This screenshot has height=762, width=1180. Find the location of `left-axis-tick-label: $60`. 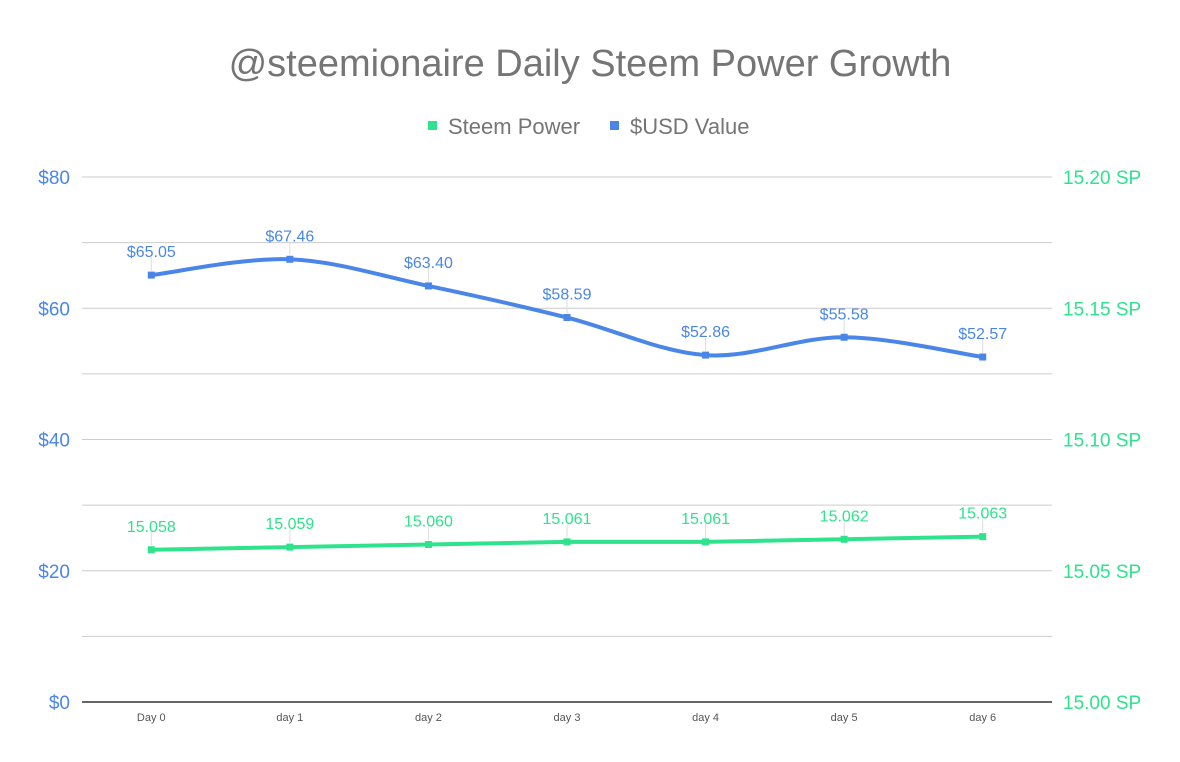

left-axis-tick-label: $60 is located at coordinates (54, 309).